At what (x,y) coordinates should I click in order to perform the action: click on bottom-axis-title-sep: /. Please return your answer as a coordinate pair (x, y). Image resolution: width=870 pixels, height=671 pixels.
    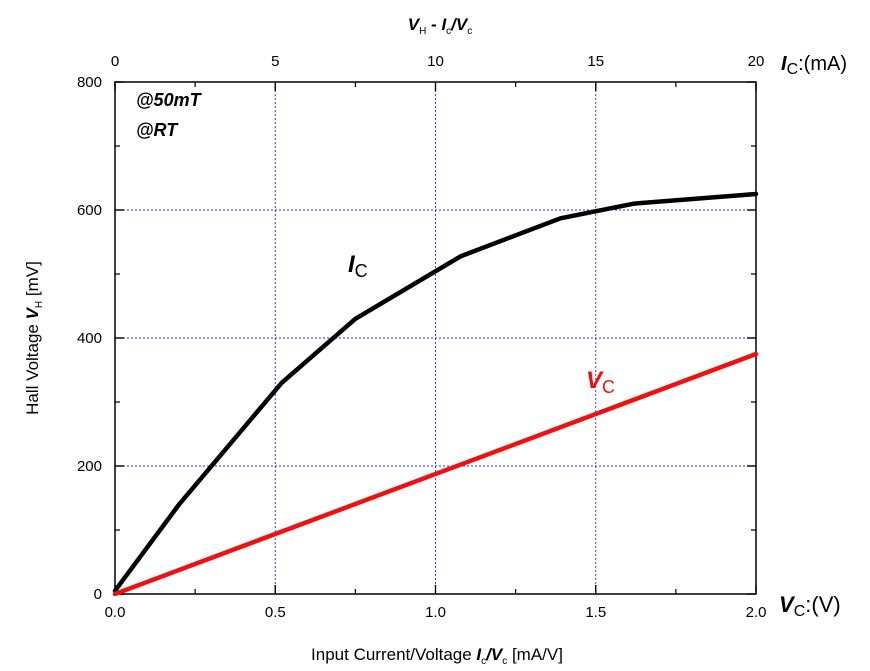
    Looking at the image, I should click on (489, 654).